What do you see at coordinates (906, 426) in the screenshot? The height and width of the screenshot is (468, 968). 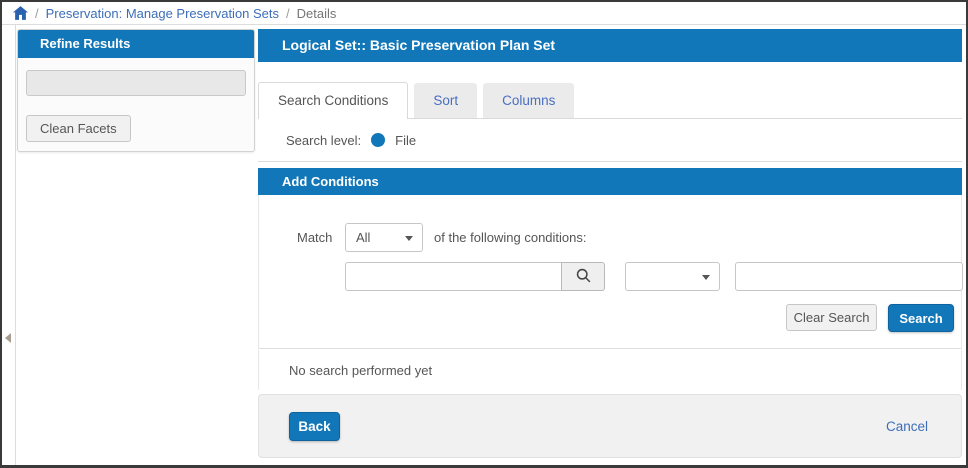 I see `cancel-link: Cancel` at bounding box center [906, 426].